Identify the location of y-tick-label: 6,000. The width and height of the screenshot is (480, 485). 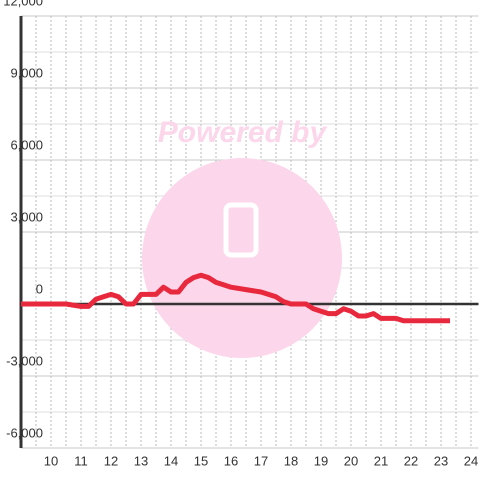
(26, 144).